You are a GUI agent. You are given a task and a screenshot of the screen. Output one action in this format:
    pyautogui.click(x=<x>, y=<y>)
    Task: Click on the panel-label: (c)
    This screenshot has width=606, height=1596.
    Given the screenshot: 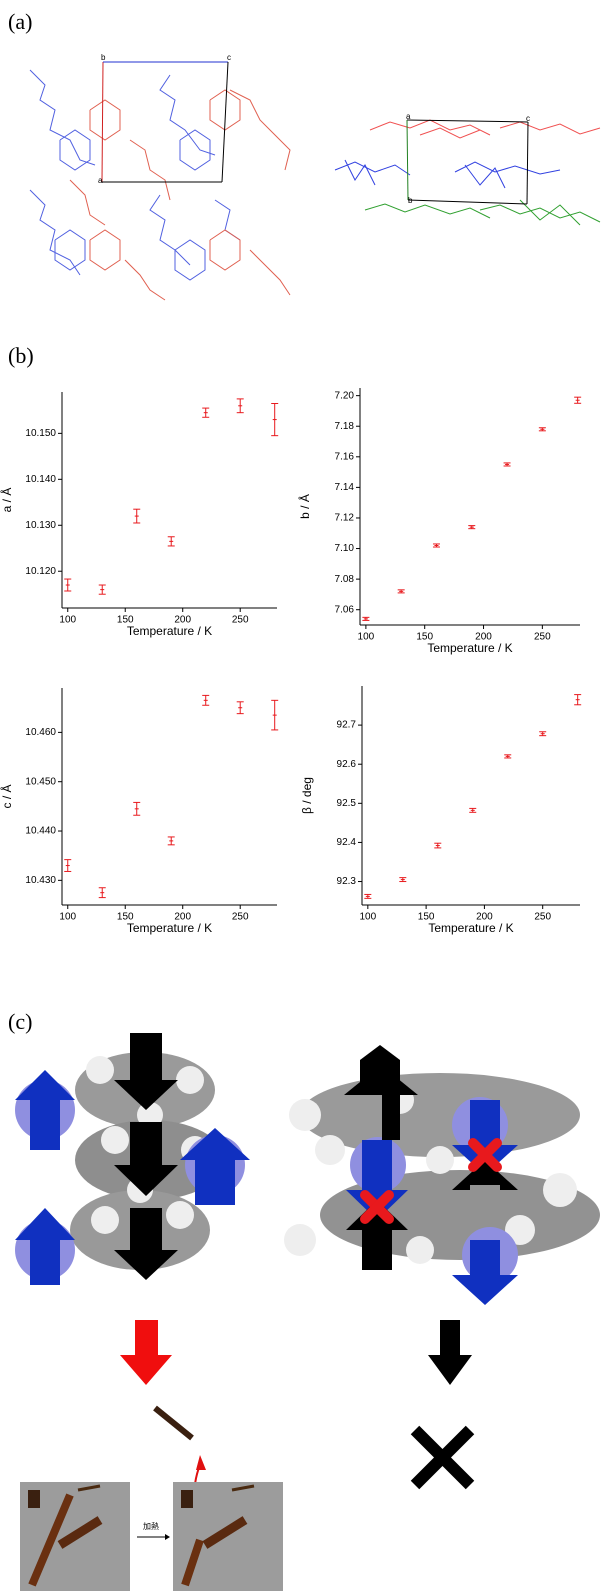 What is the action you would take?
    pyautogui.click(x=20, y=1021)
    